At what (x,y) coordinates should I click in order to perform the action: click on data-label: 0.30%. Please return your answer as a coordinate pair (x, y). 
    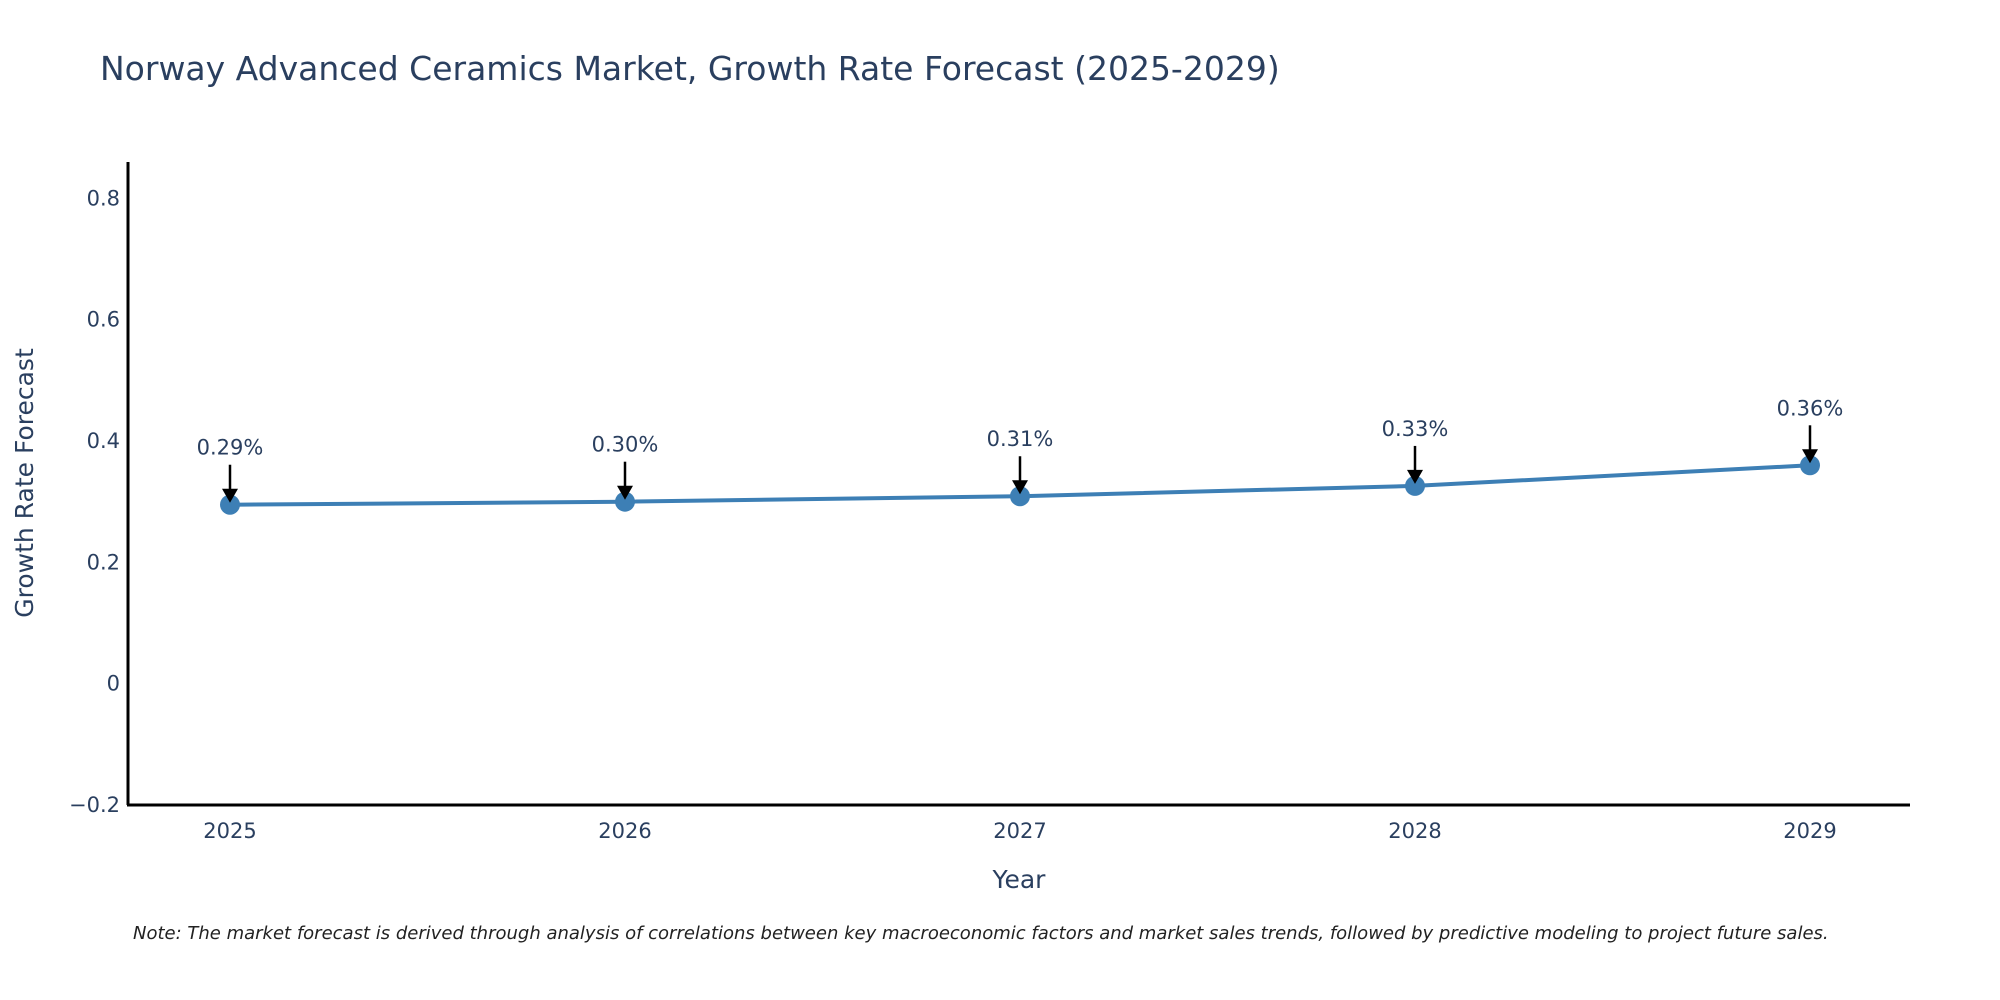
    Looking at the image, I should click on (625, 445).